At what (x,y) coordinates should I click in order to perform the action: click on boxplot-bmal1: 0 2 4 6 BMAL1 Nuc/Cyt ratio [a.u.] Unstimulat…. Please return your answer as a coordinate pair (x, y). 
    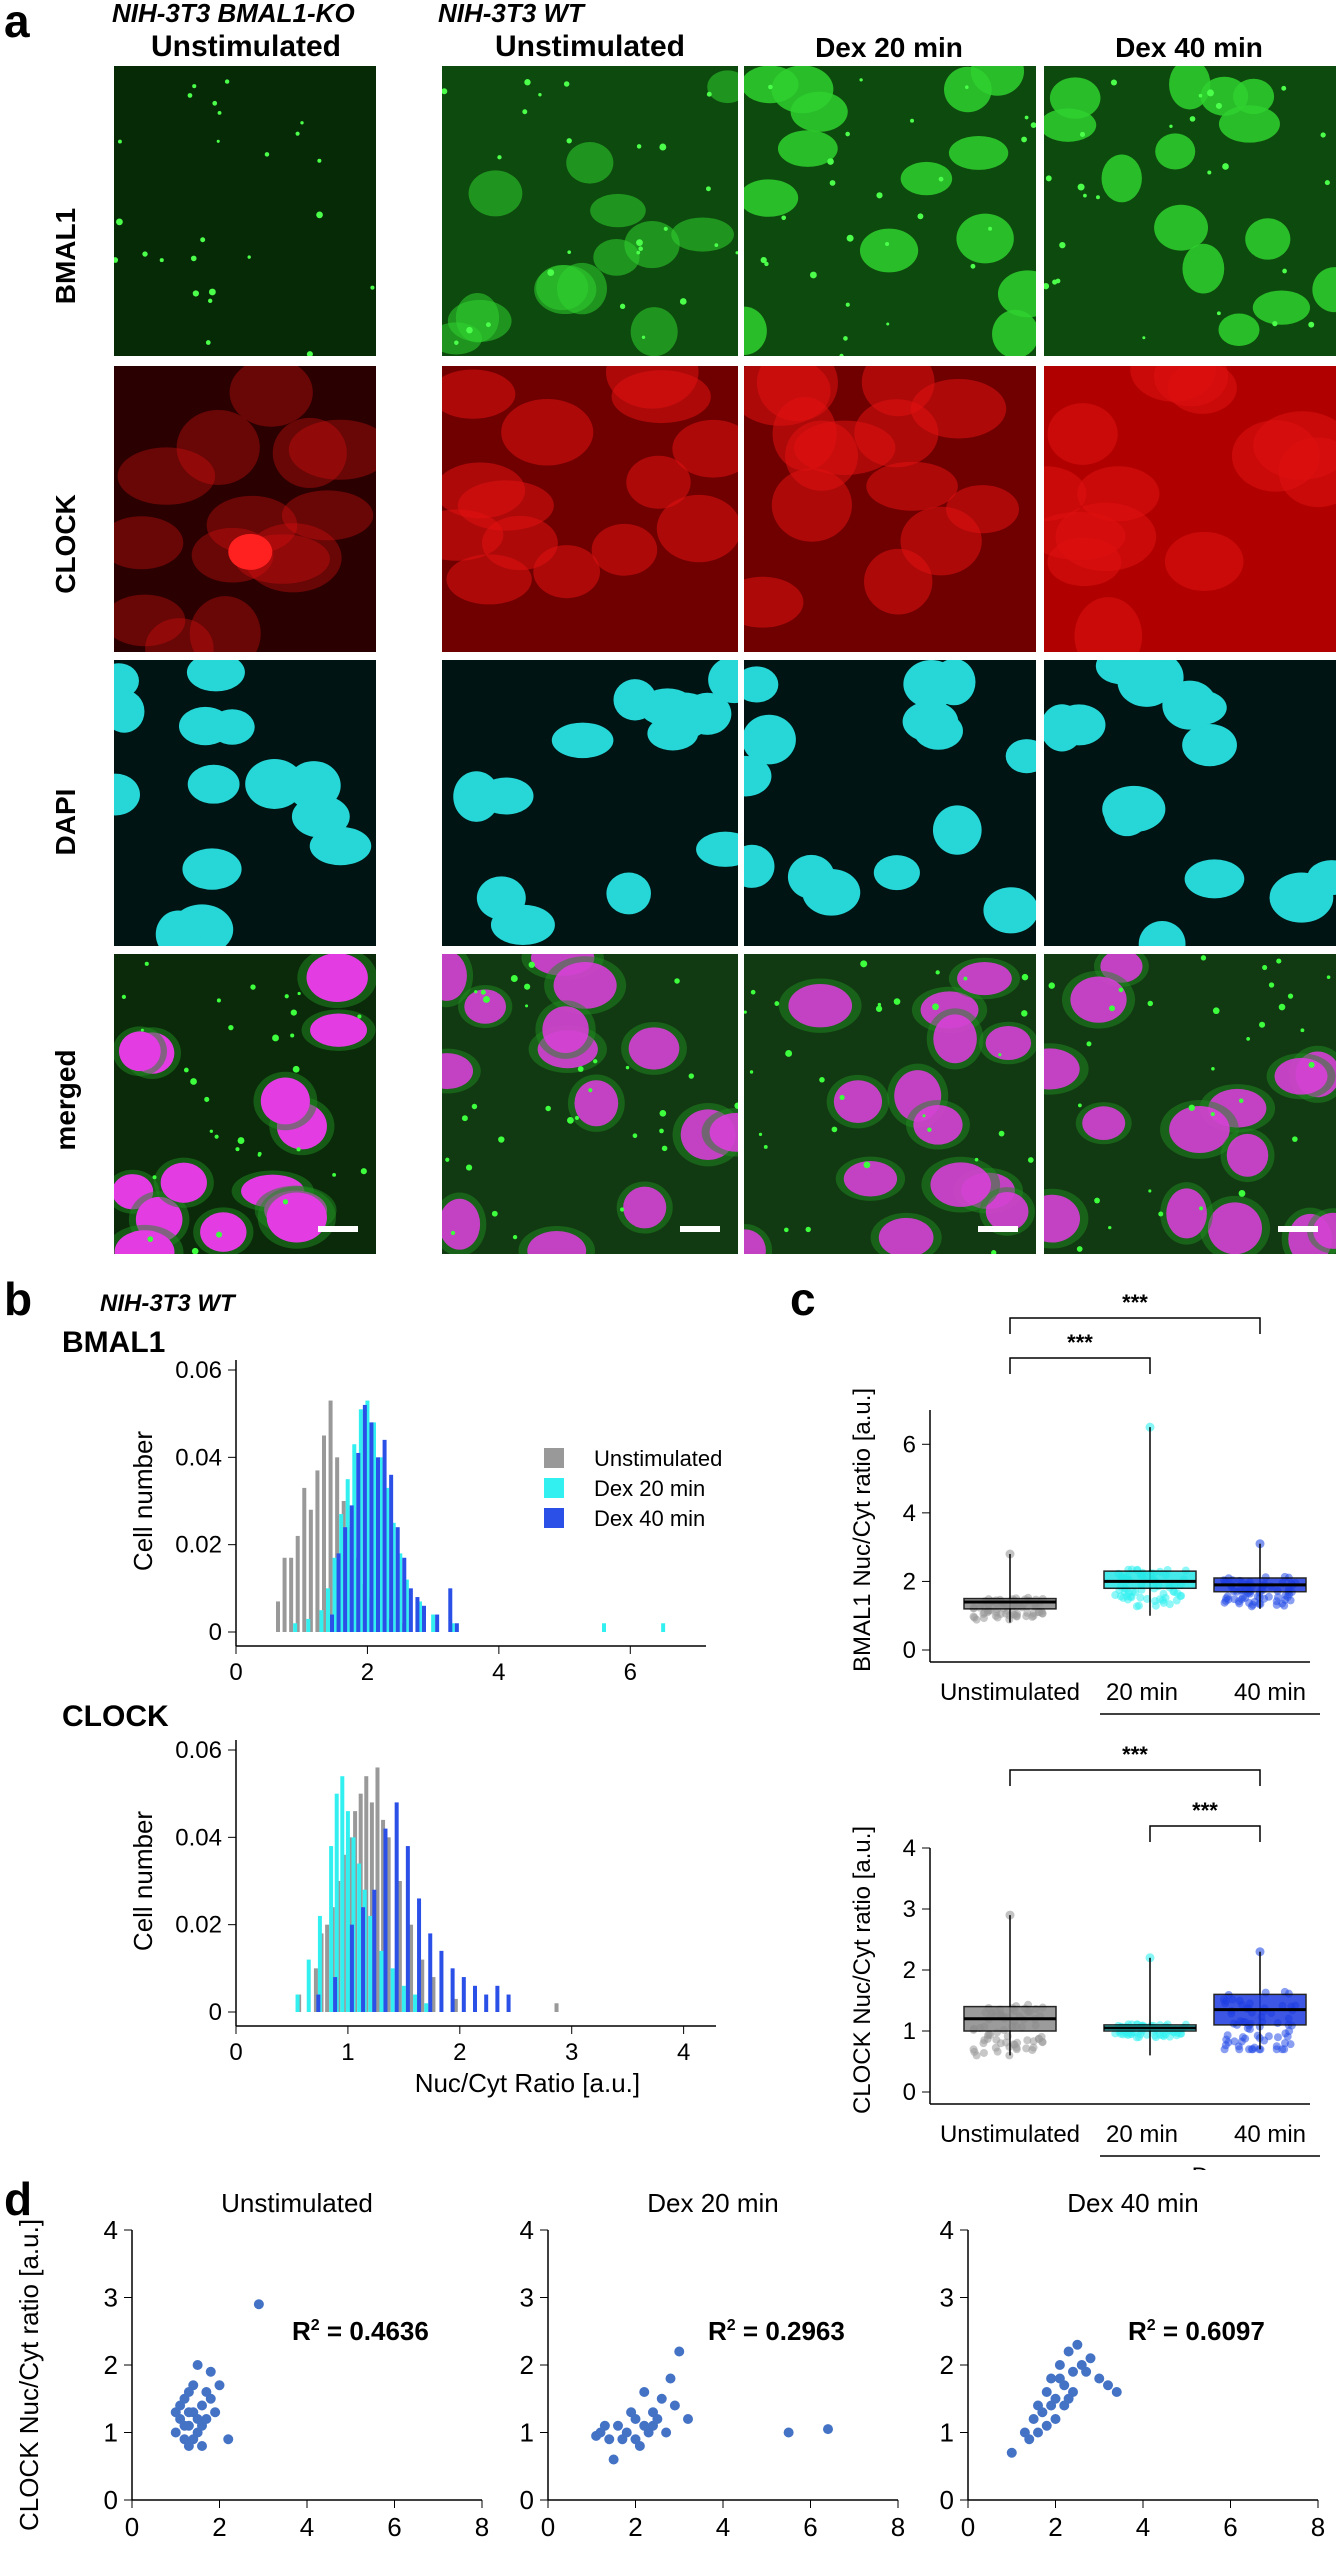
    Looking at the image, I should click on (1084, 1502).